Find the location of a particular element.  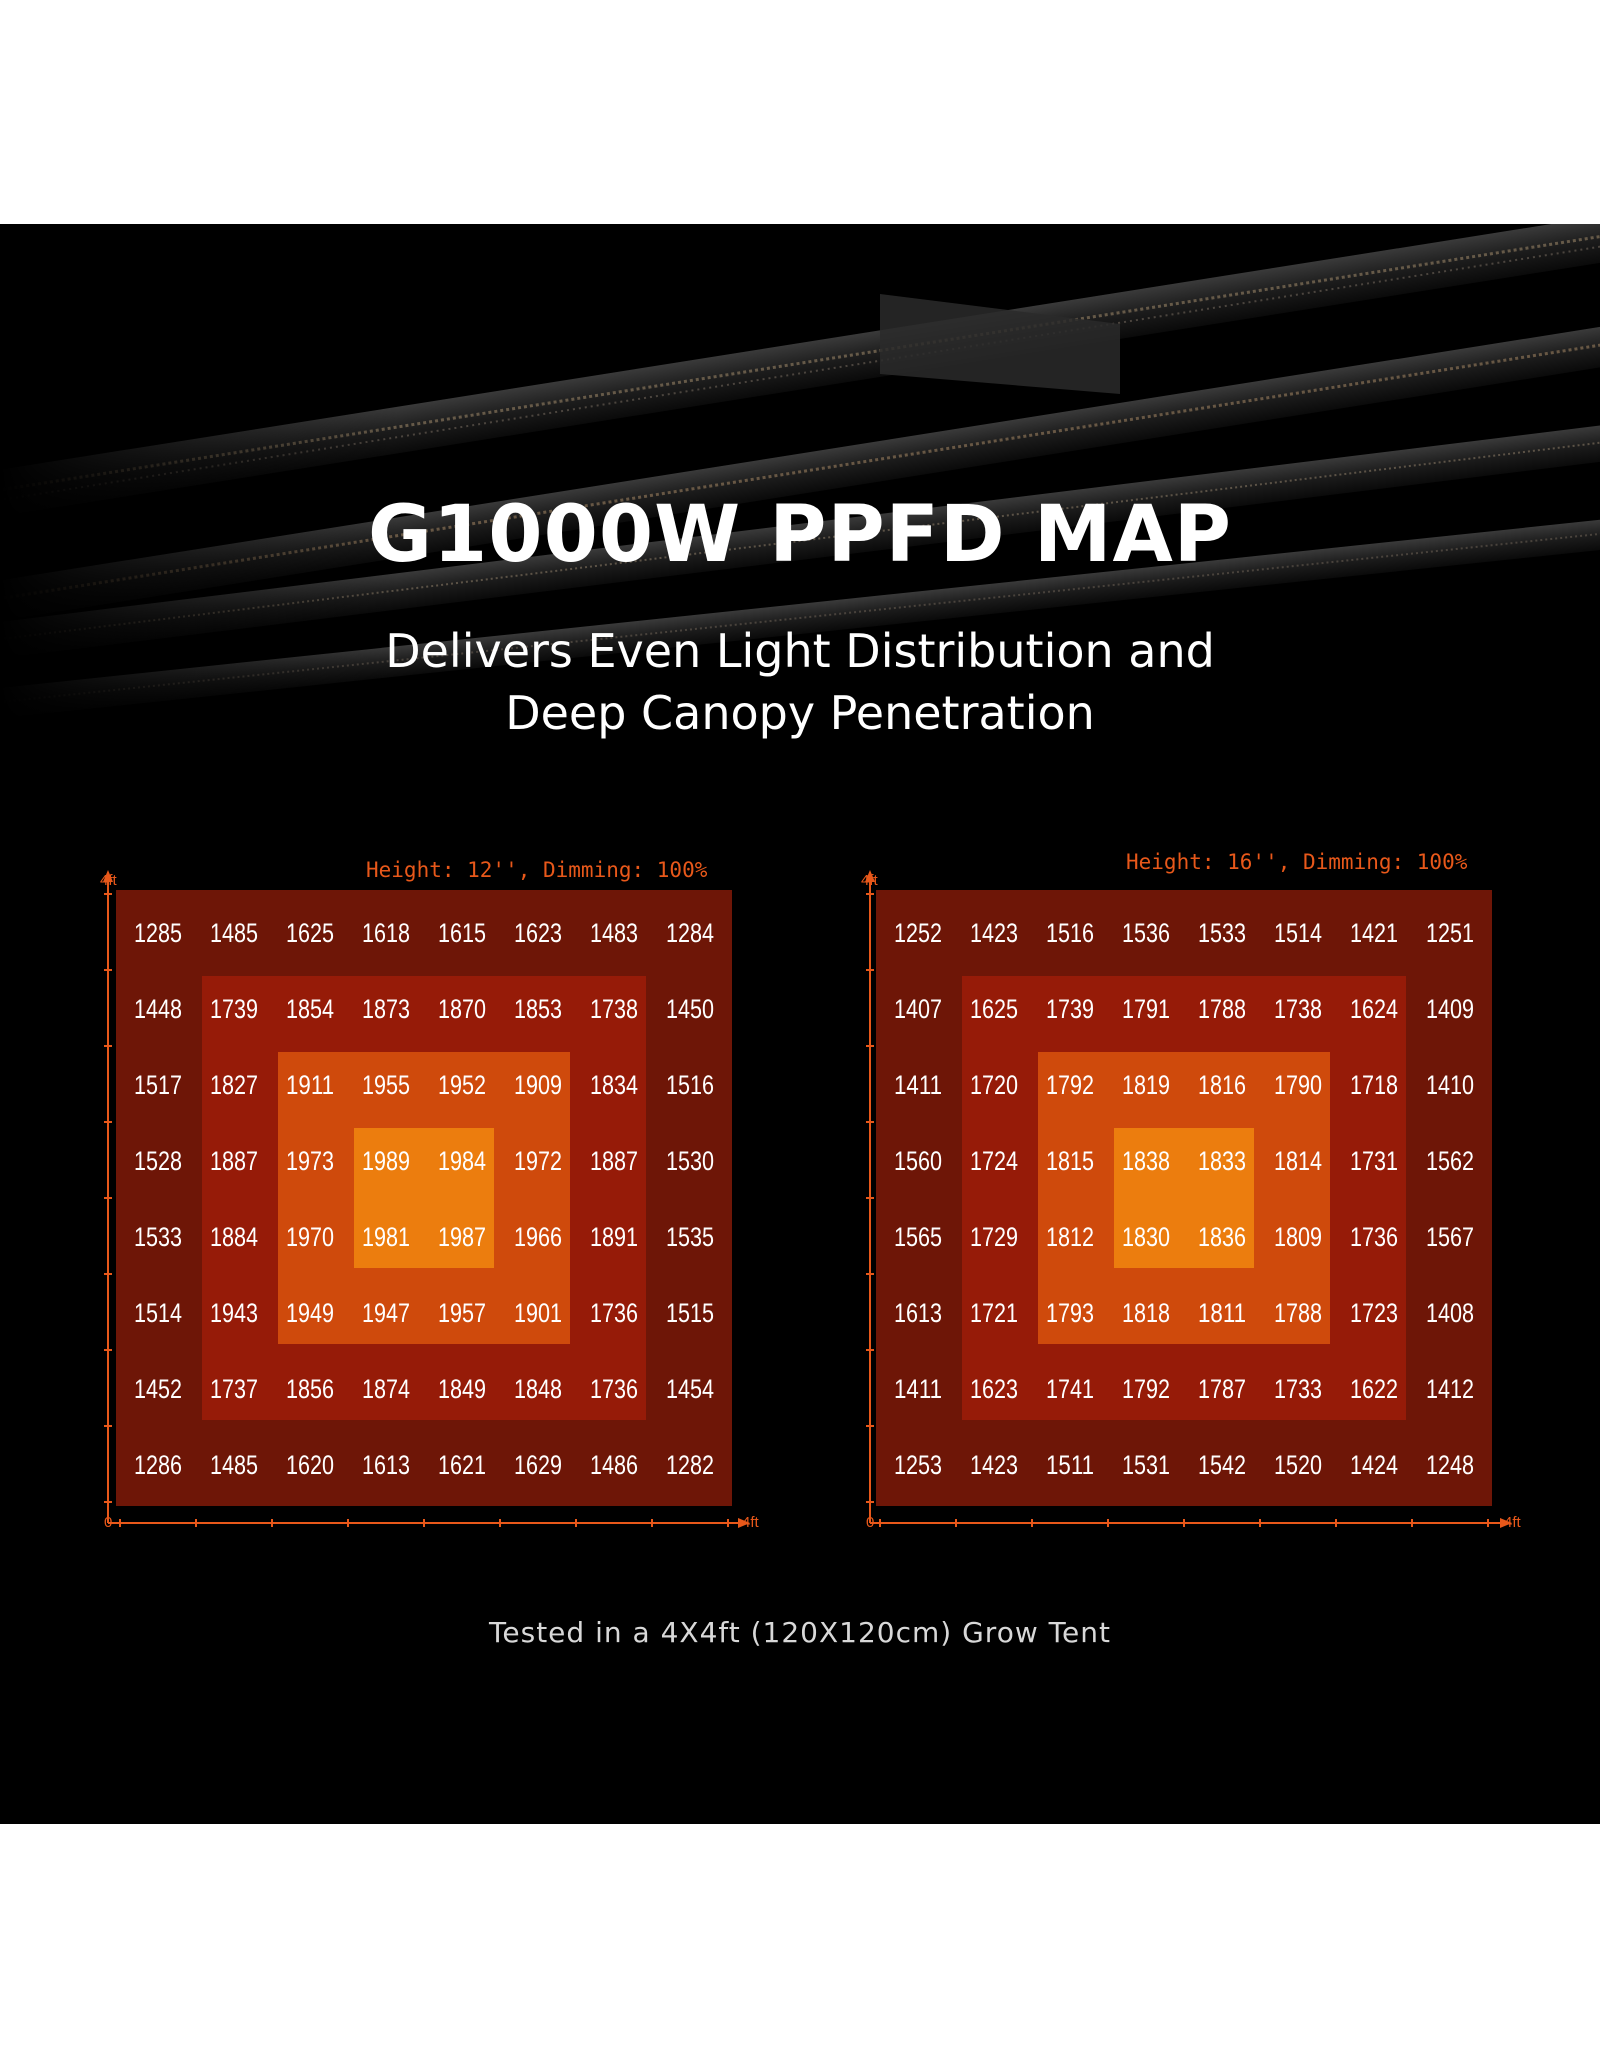

heatmap-cell-value: 1884 is located at coordinates (234, 1237).